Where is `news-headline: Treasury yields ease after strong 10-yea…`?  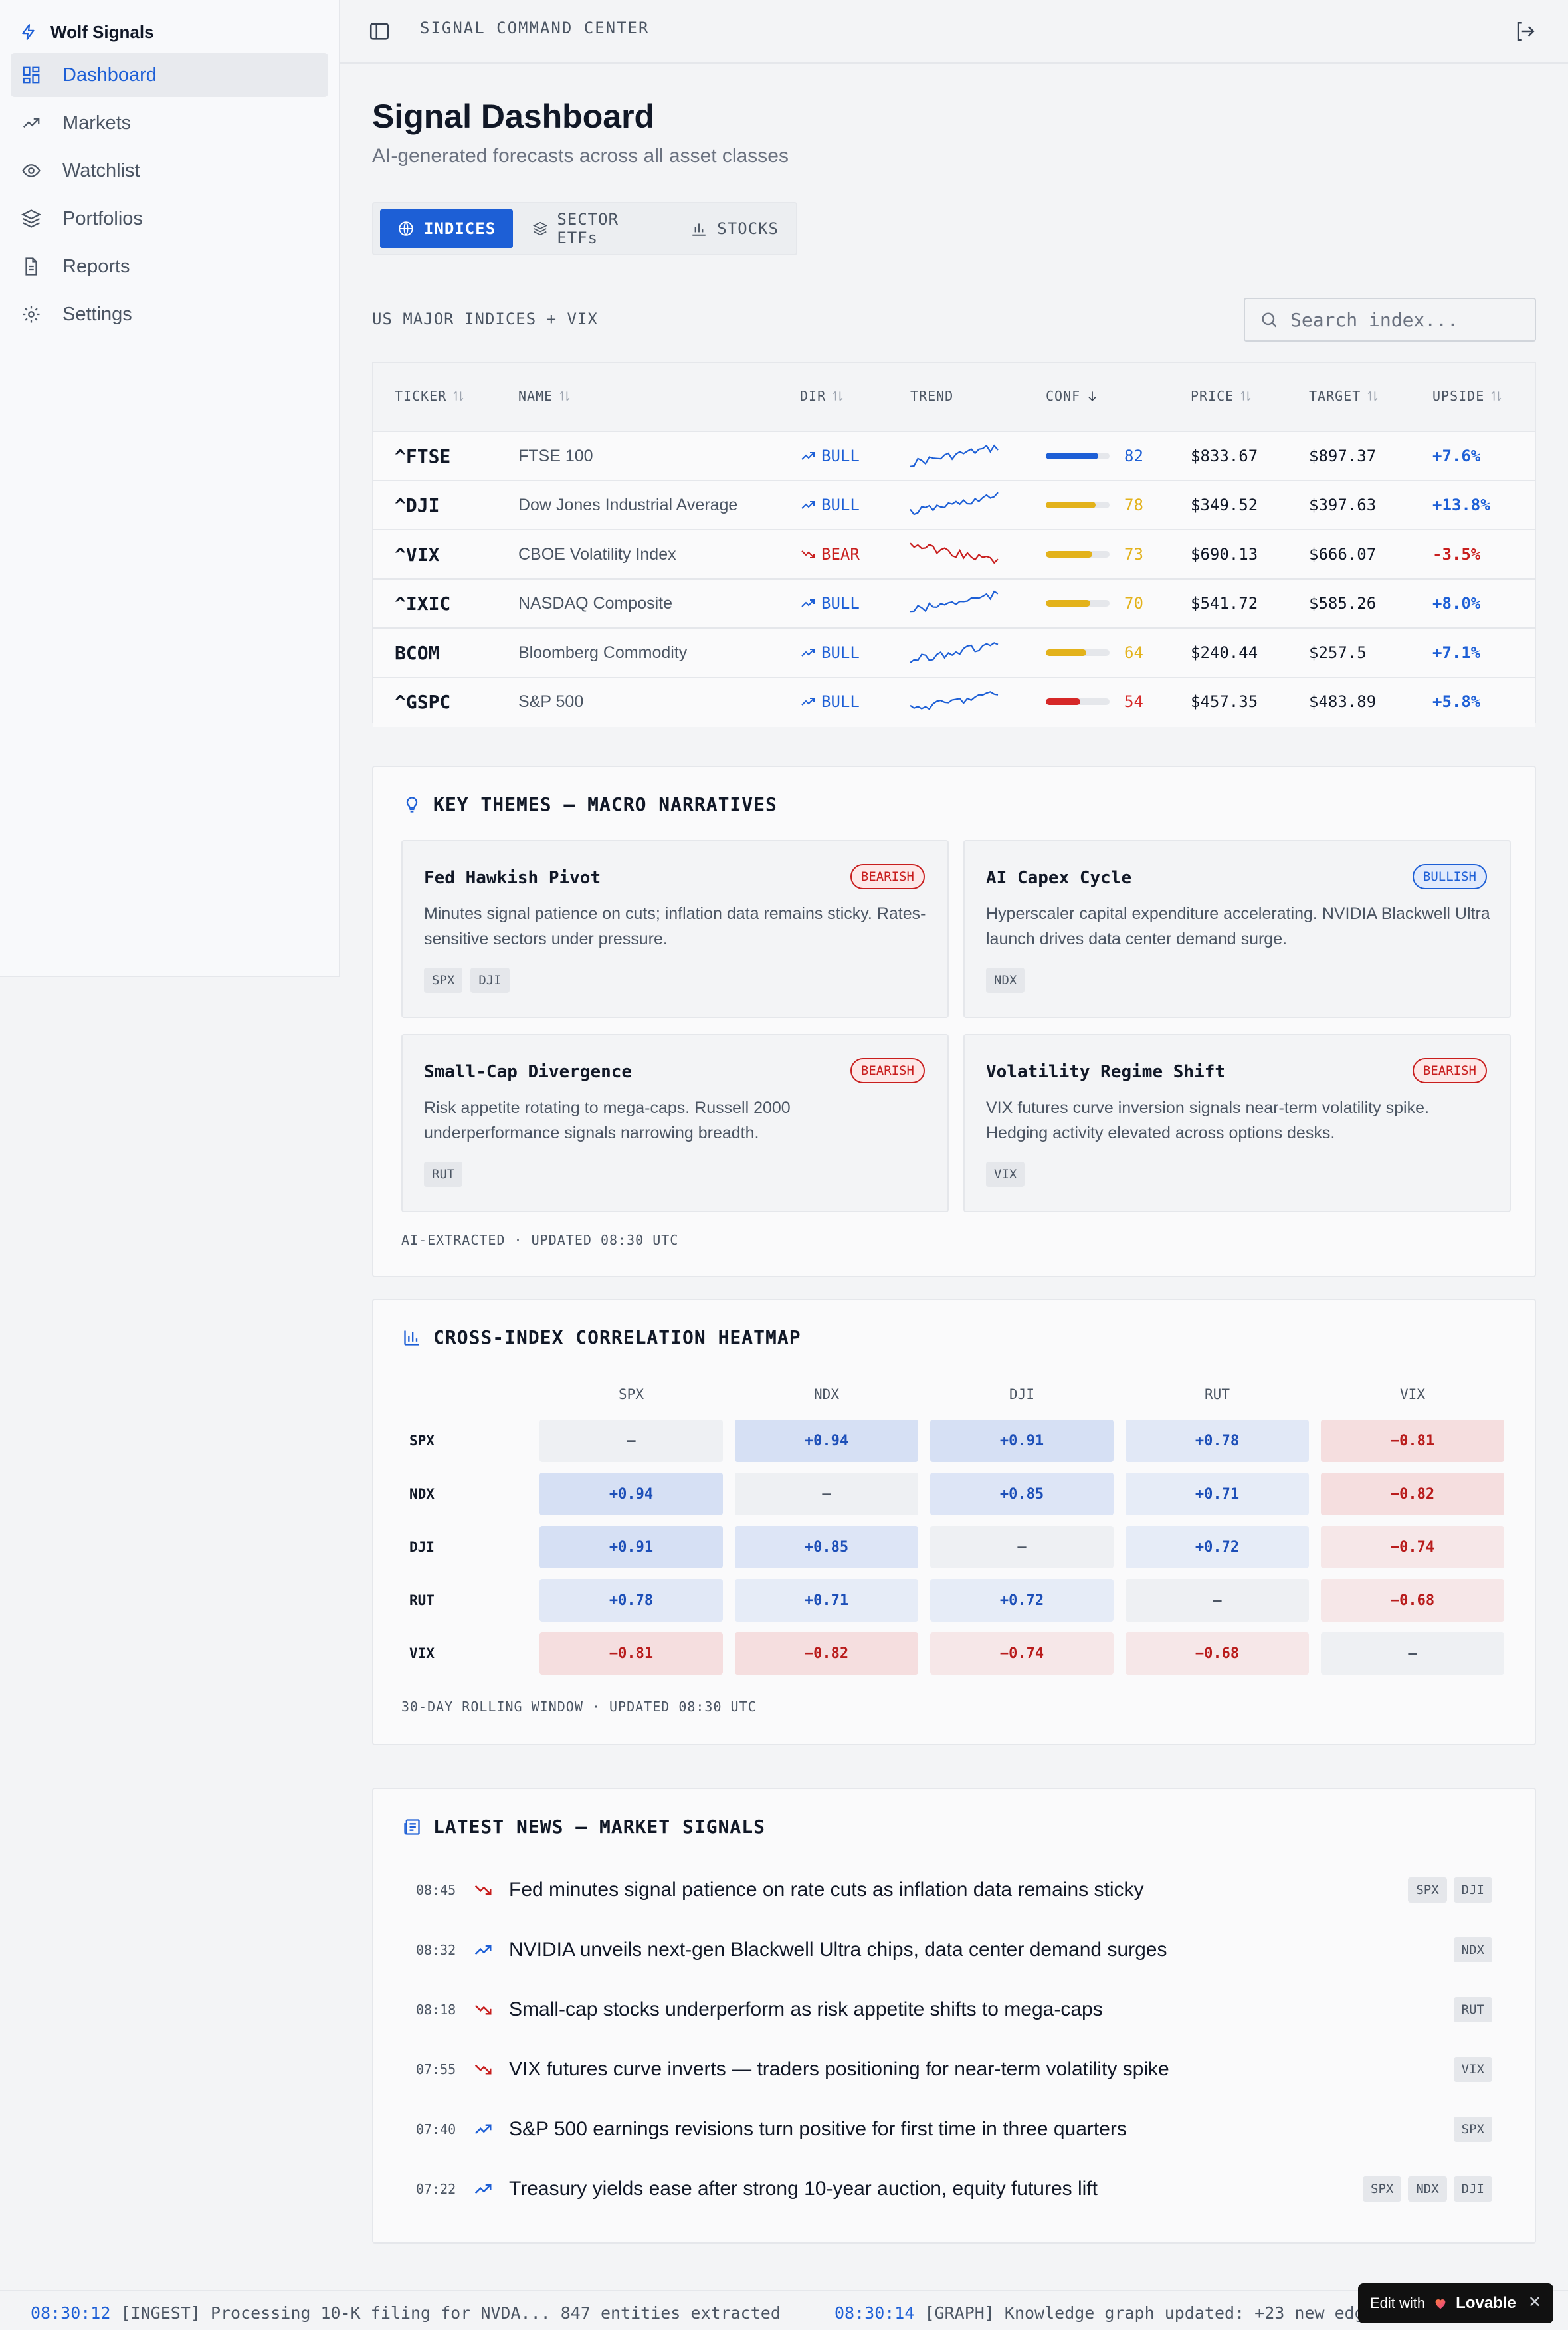
news-headline: Treasury yields ease after strong 10-yea… is located at coordinates (803, 2189).